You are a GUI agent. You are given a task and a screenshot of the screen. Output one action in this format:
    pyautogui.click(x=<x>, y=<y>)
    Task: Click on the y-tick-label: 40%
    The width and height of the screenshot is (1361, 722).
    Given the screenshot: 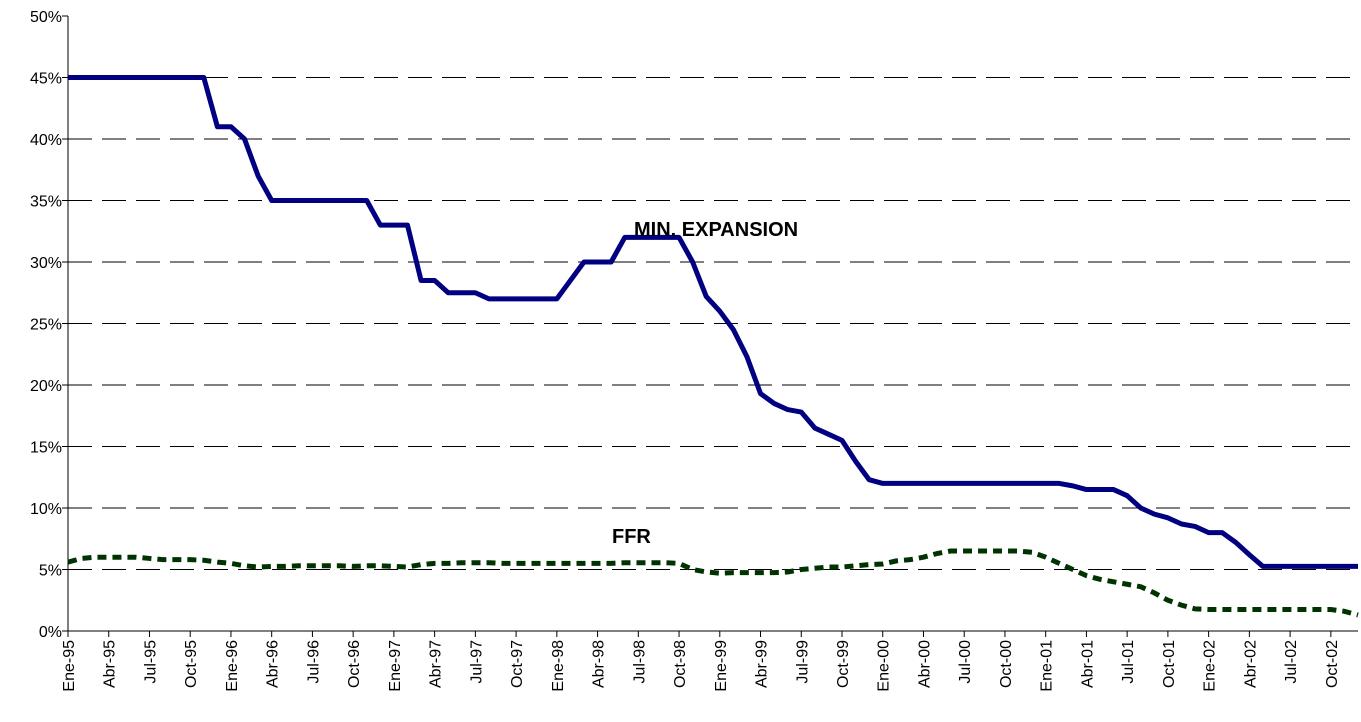 What is the action you would take?
    pyautogui.click(x=46, y=140)
    